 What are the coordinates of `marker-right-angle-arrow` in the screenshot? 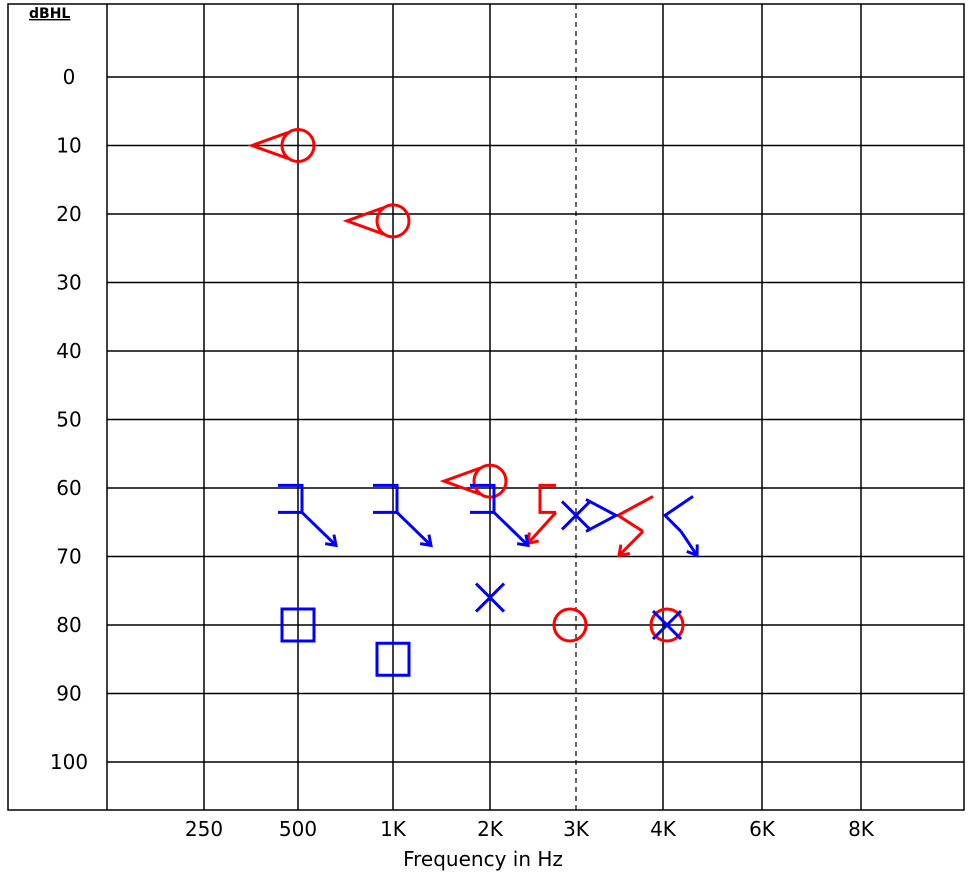 It's located at (680, 526).